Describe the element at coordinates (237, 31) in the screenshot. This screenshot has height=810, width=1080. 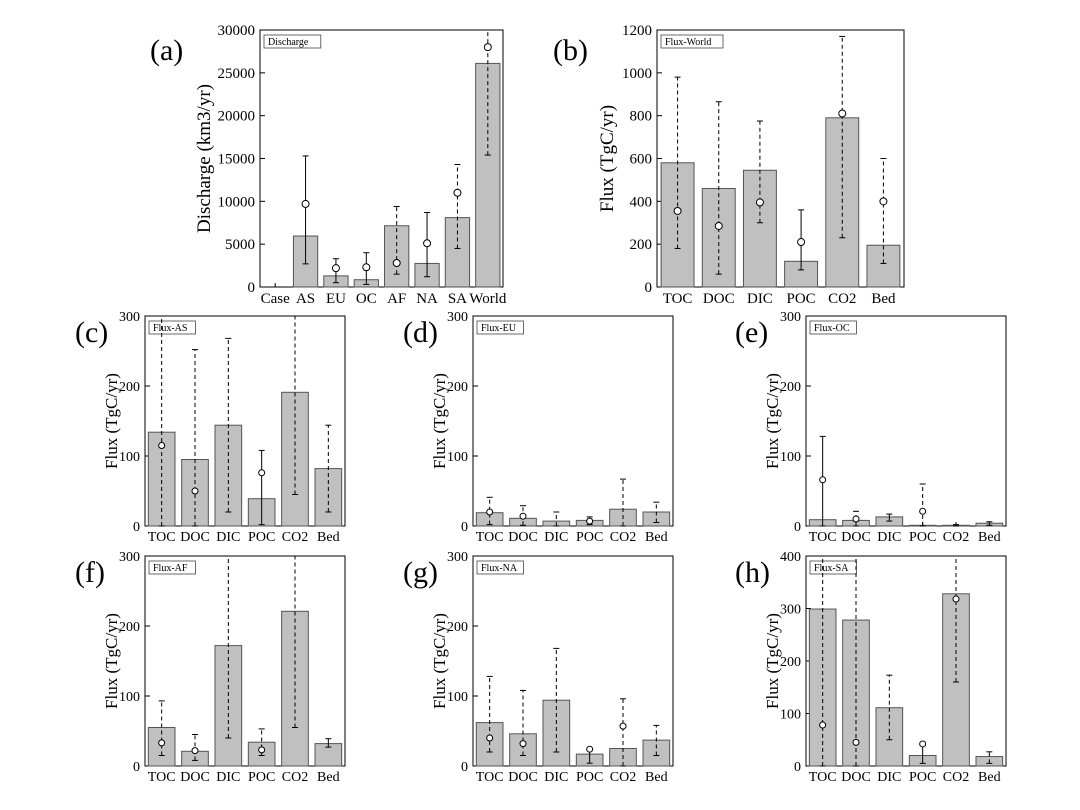
I see `y-tick-label: 30000` at that location.